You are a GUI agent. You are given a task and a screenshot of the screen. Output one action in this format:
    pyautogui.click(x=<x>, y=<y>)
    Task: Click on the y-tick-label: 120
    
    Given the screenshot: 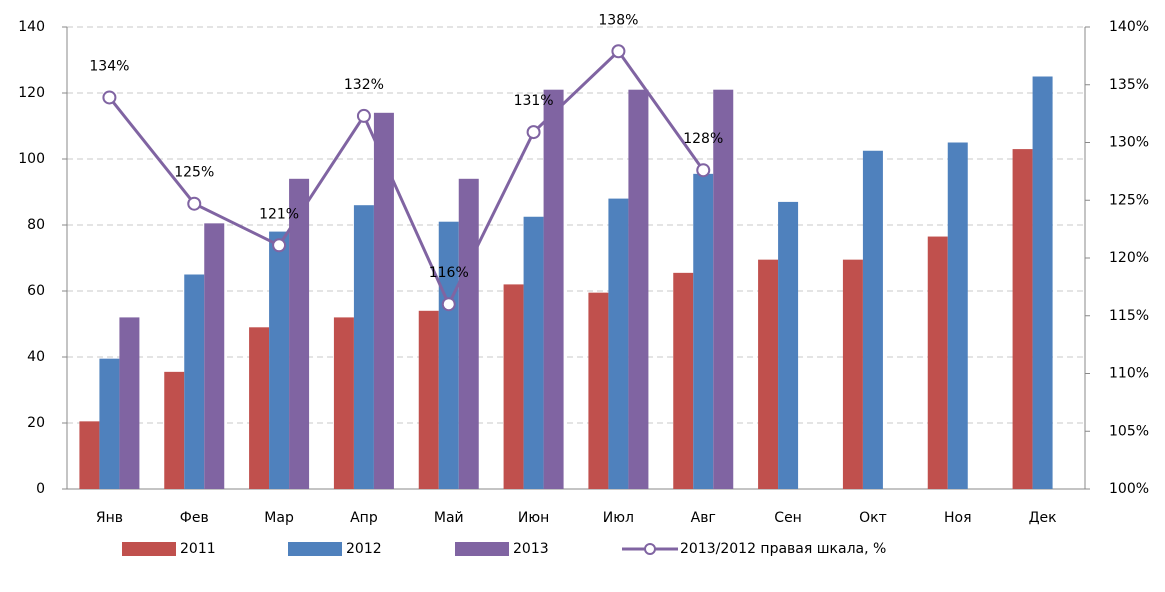 What is the action you would take?
    pyautogui.click(x=31, y=93)
    